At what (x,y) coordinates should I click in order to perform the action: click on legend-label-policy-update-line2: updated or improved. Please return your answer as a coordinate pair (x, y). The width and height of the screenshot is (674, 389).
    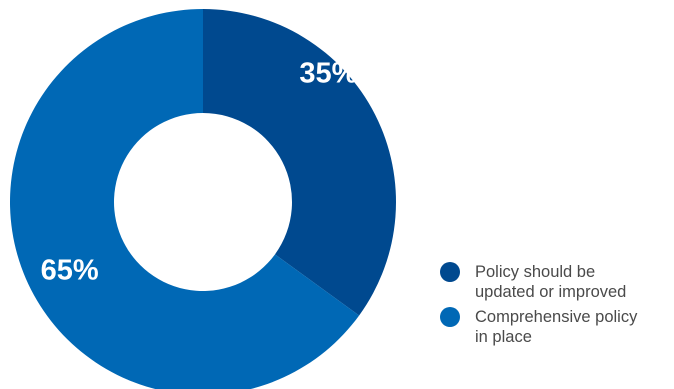
    Looking at the image, I should click on (551, 292).